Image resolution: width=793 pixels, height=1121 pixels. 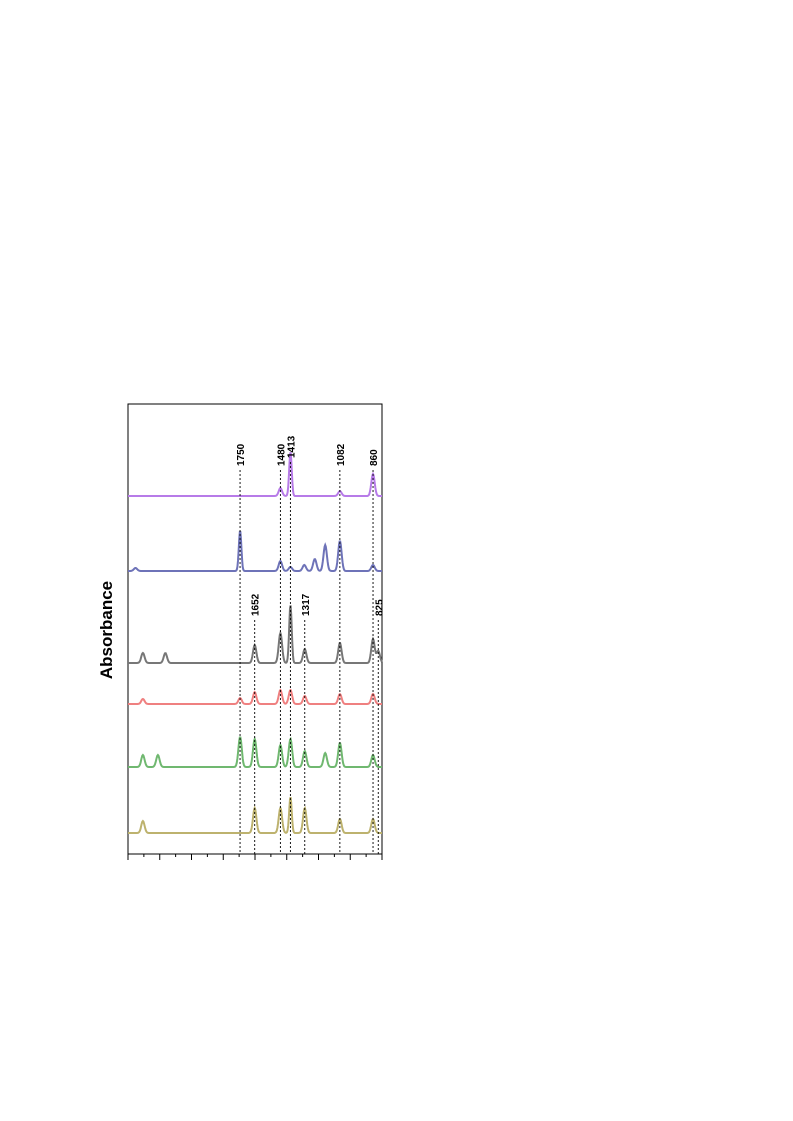 What do you see at coordinates (106, 630) in the screenshot?
I see `y-axis-label: Absorbance` at bounding box center [106, 630].